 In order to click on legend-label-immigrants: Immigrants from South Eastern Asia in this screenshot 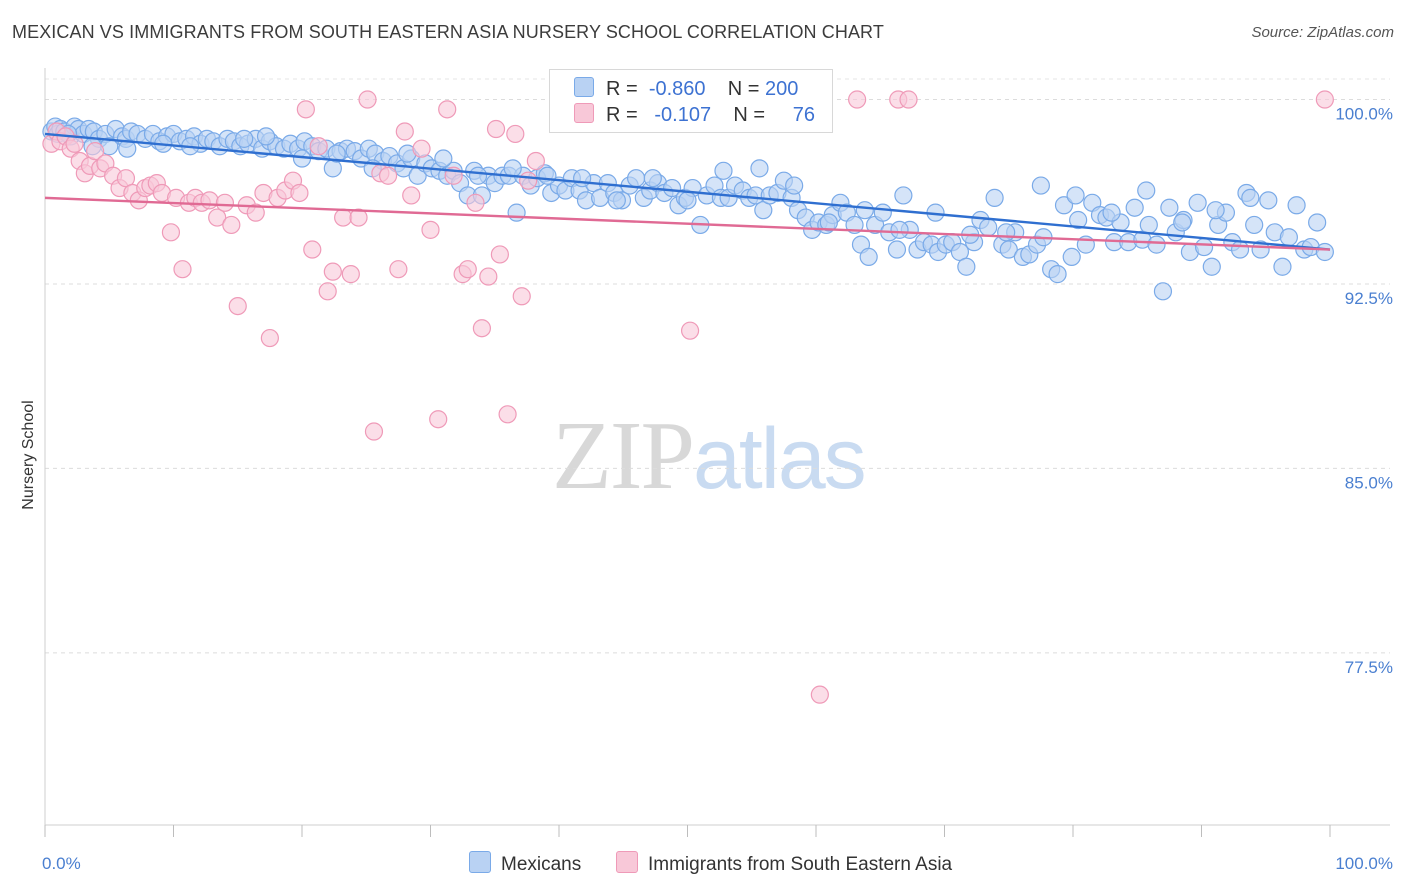, I will do `click(800, 864)`.